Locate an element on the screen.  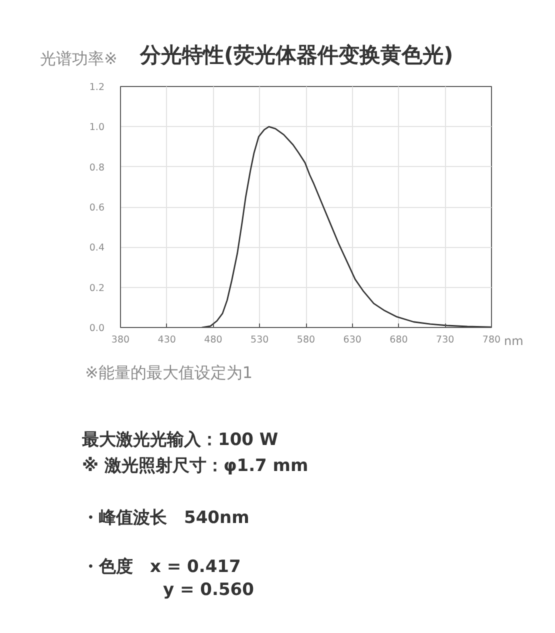
y-tick-label: 1.2 is located at coordinates (96, 87).